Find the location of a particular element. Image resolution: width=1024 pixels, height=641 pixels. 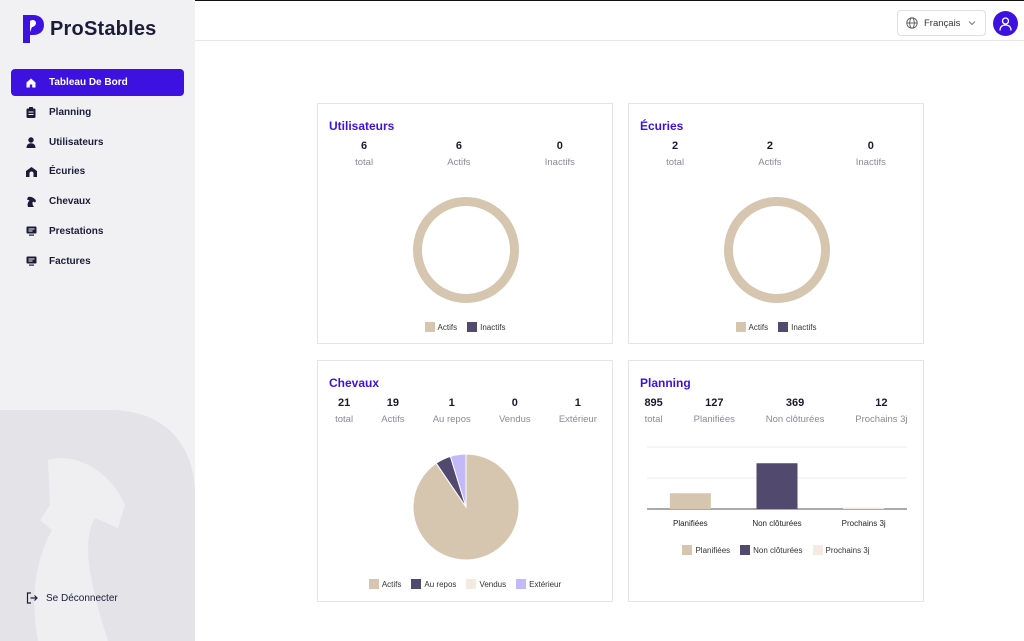

bar-prochains-3j is located at coordinates (864, 508).